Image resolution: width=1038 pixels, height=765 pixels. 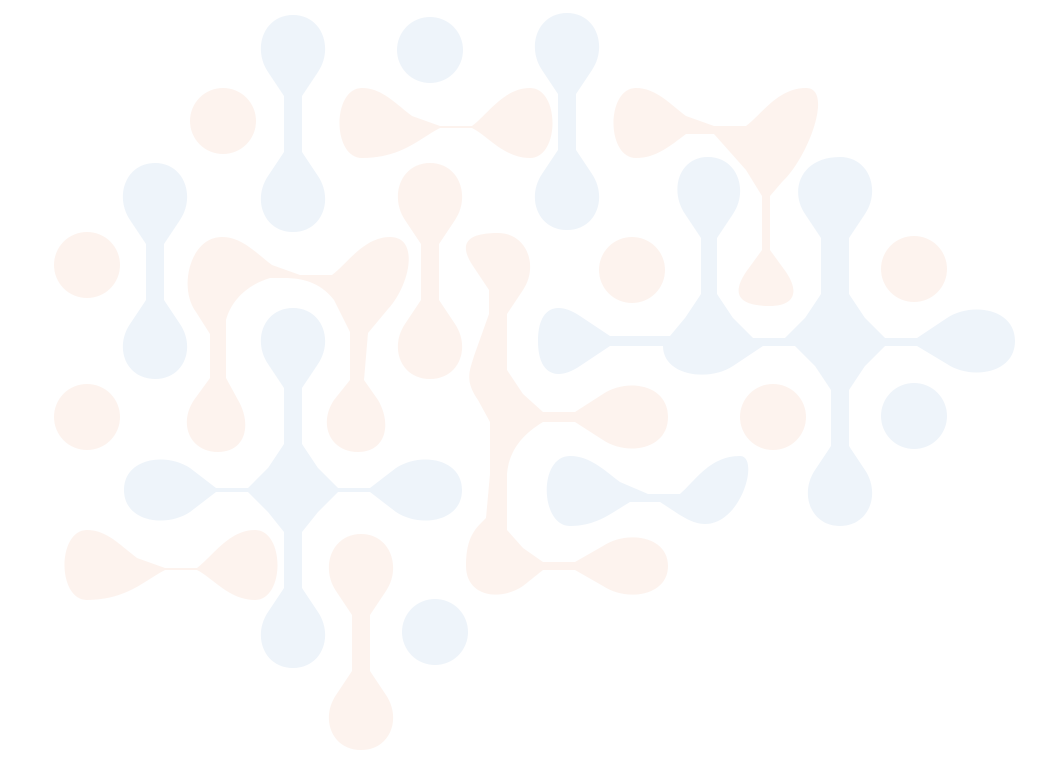 I want to click on peach-node-right, so click(x=914, y=269).